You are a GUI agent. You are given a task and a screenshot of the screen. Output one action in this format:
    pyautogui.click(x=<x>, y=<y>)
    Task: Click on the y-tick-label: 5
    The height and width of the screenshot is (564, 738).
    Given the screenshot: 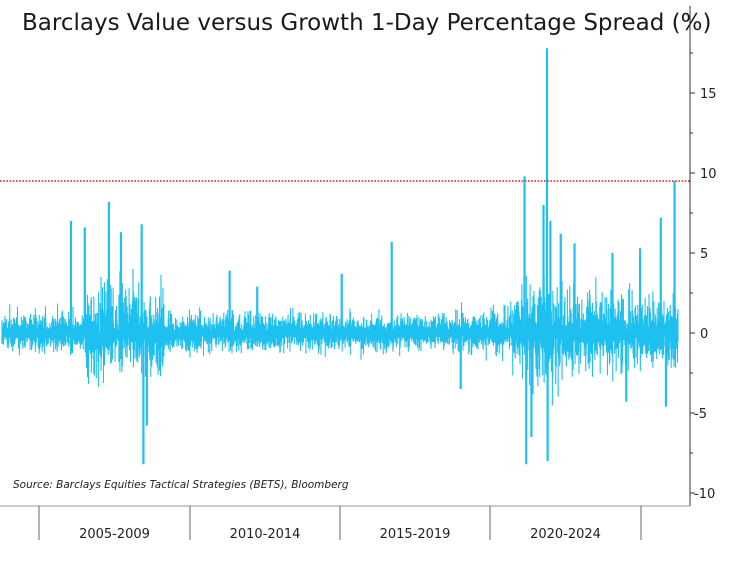 What is the action you would take?
    pyautogui.click(x=704, y=254)
    